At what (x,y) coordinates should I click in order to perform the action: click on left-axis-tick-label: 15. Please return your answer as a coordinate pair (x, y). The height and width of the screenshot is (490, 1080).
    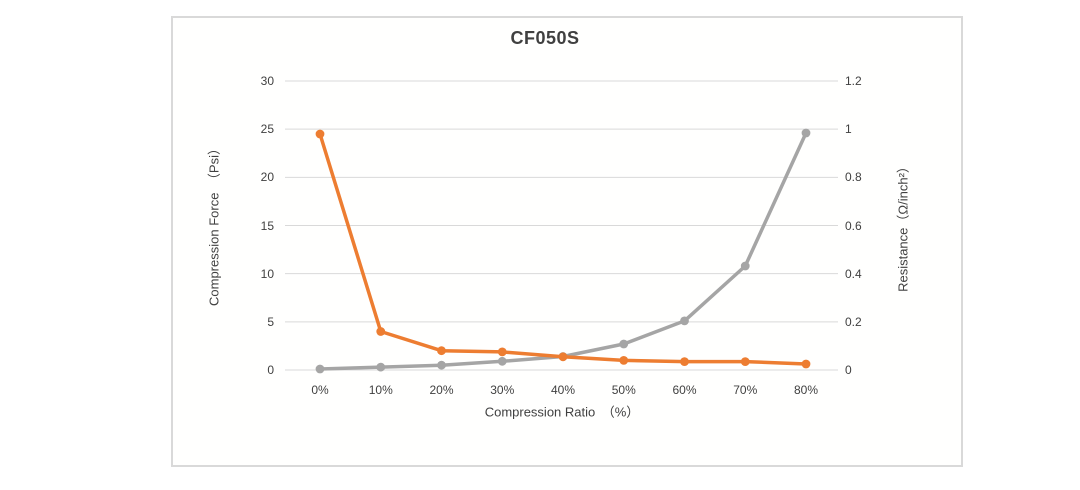
    Looking at the image, I should click on (267, 225).